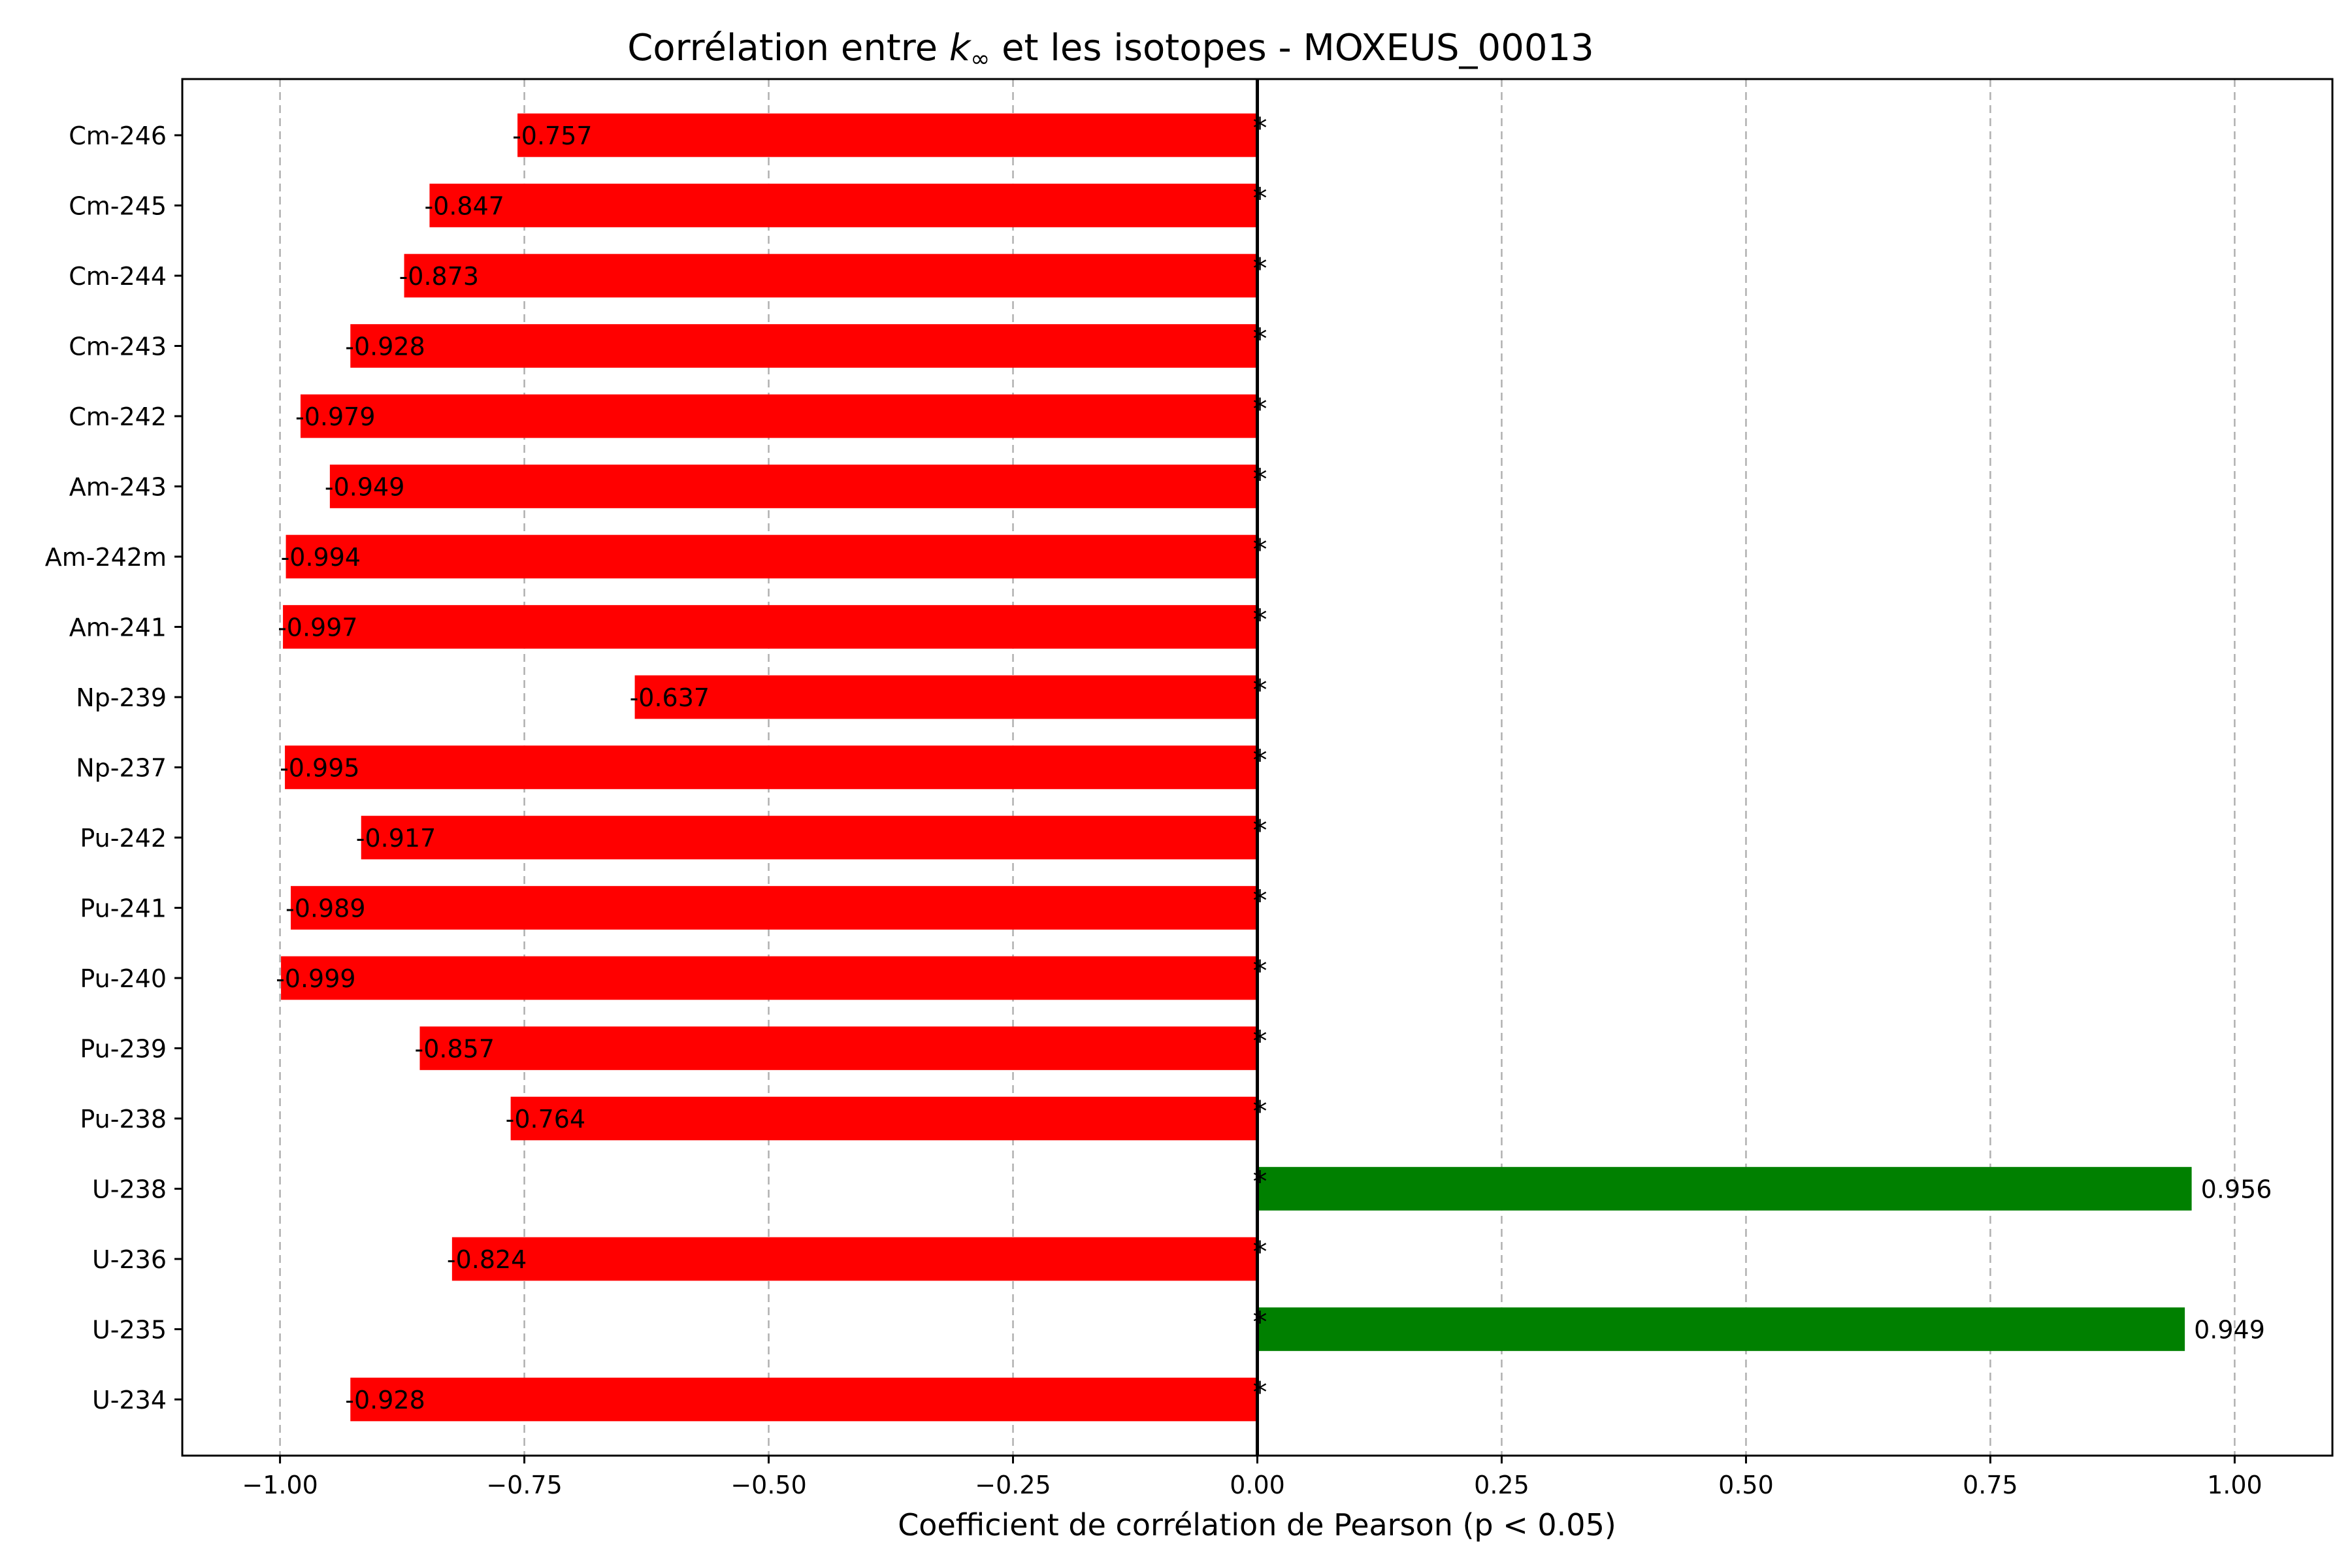  What do you see at coordinates (321, 557) in the screenshot?
I see `data-label: -0.994` at bounding box center [321, 557].